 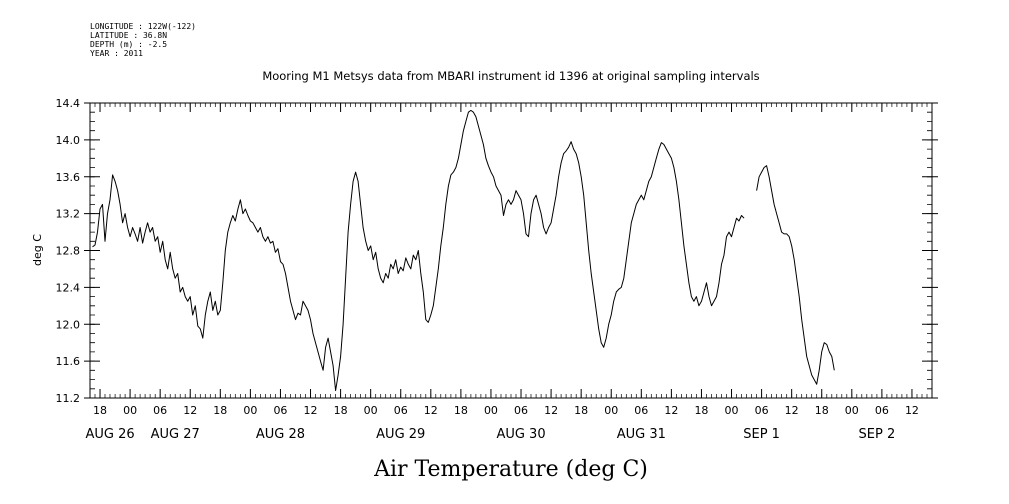 I want to click on x-date-label: AUG 29, so click(x=400, y=434).